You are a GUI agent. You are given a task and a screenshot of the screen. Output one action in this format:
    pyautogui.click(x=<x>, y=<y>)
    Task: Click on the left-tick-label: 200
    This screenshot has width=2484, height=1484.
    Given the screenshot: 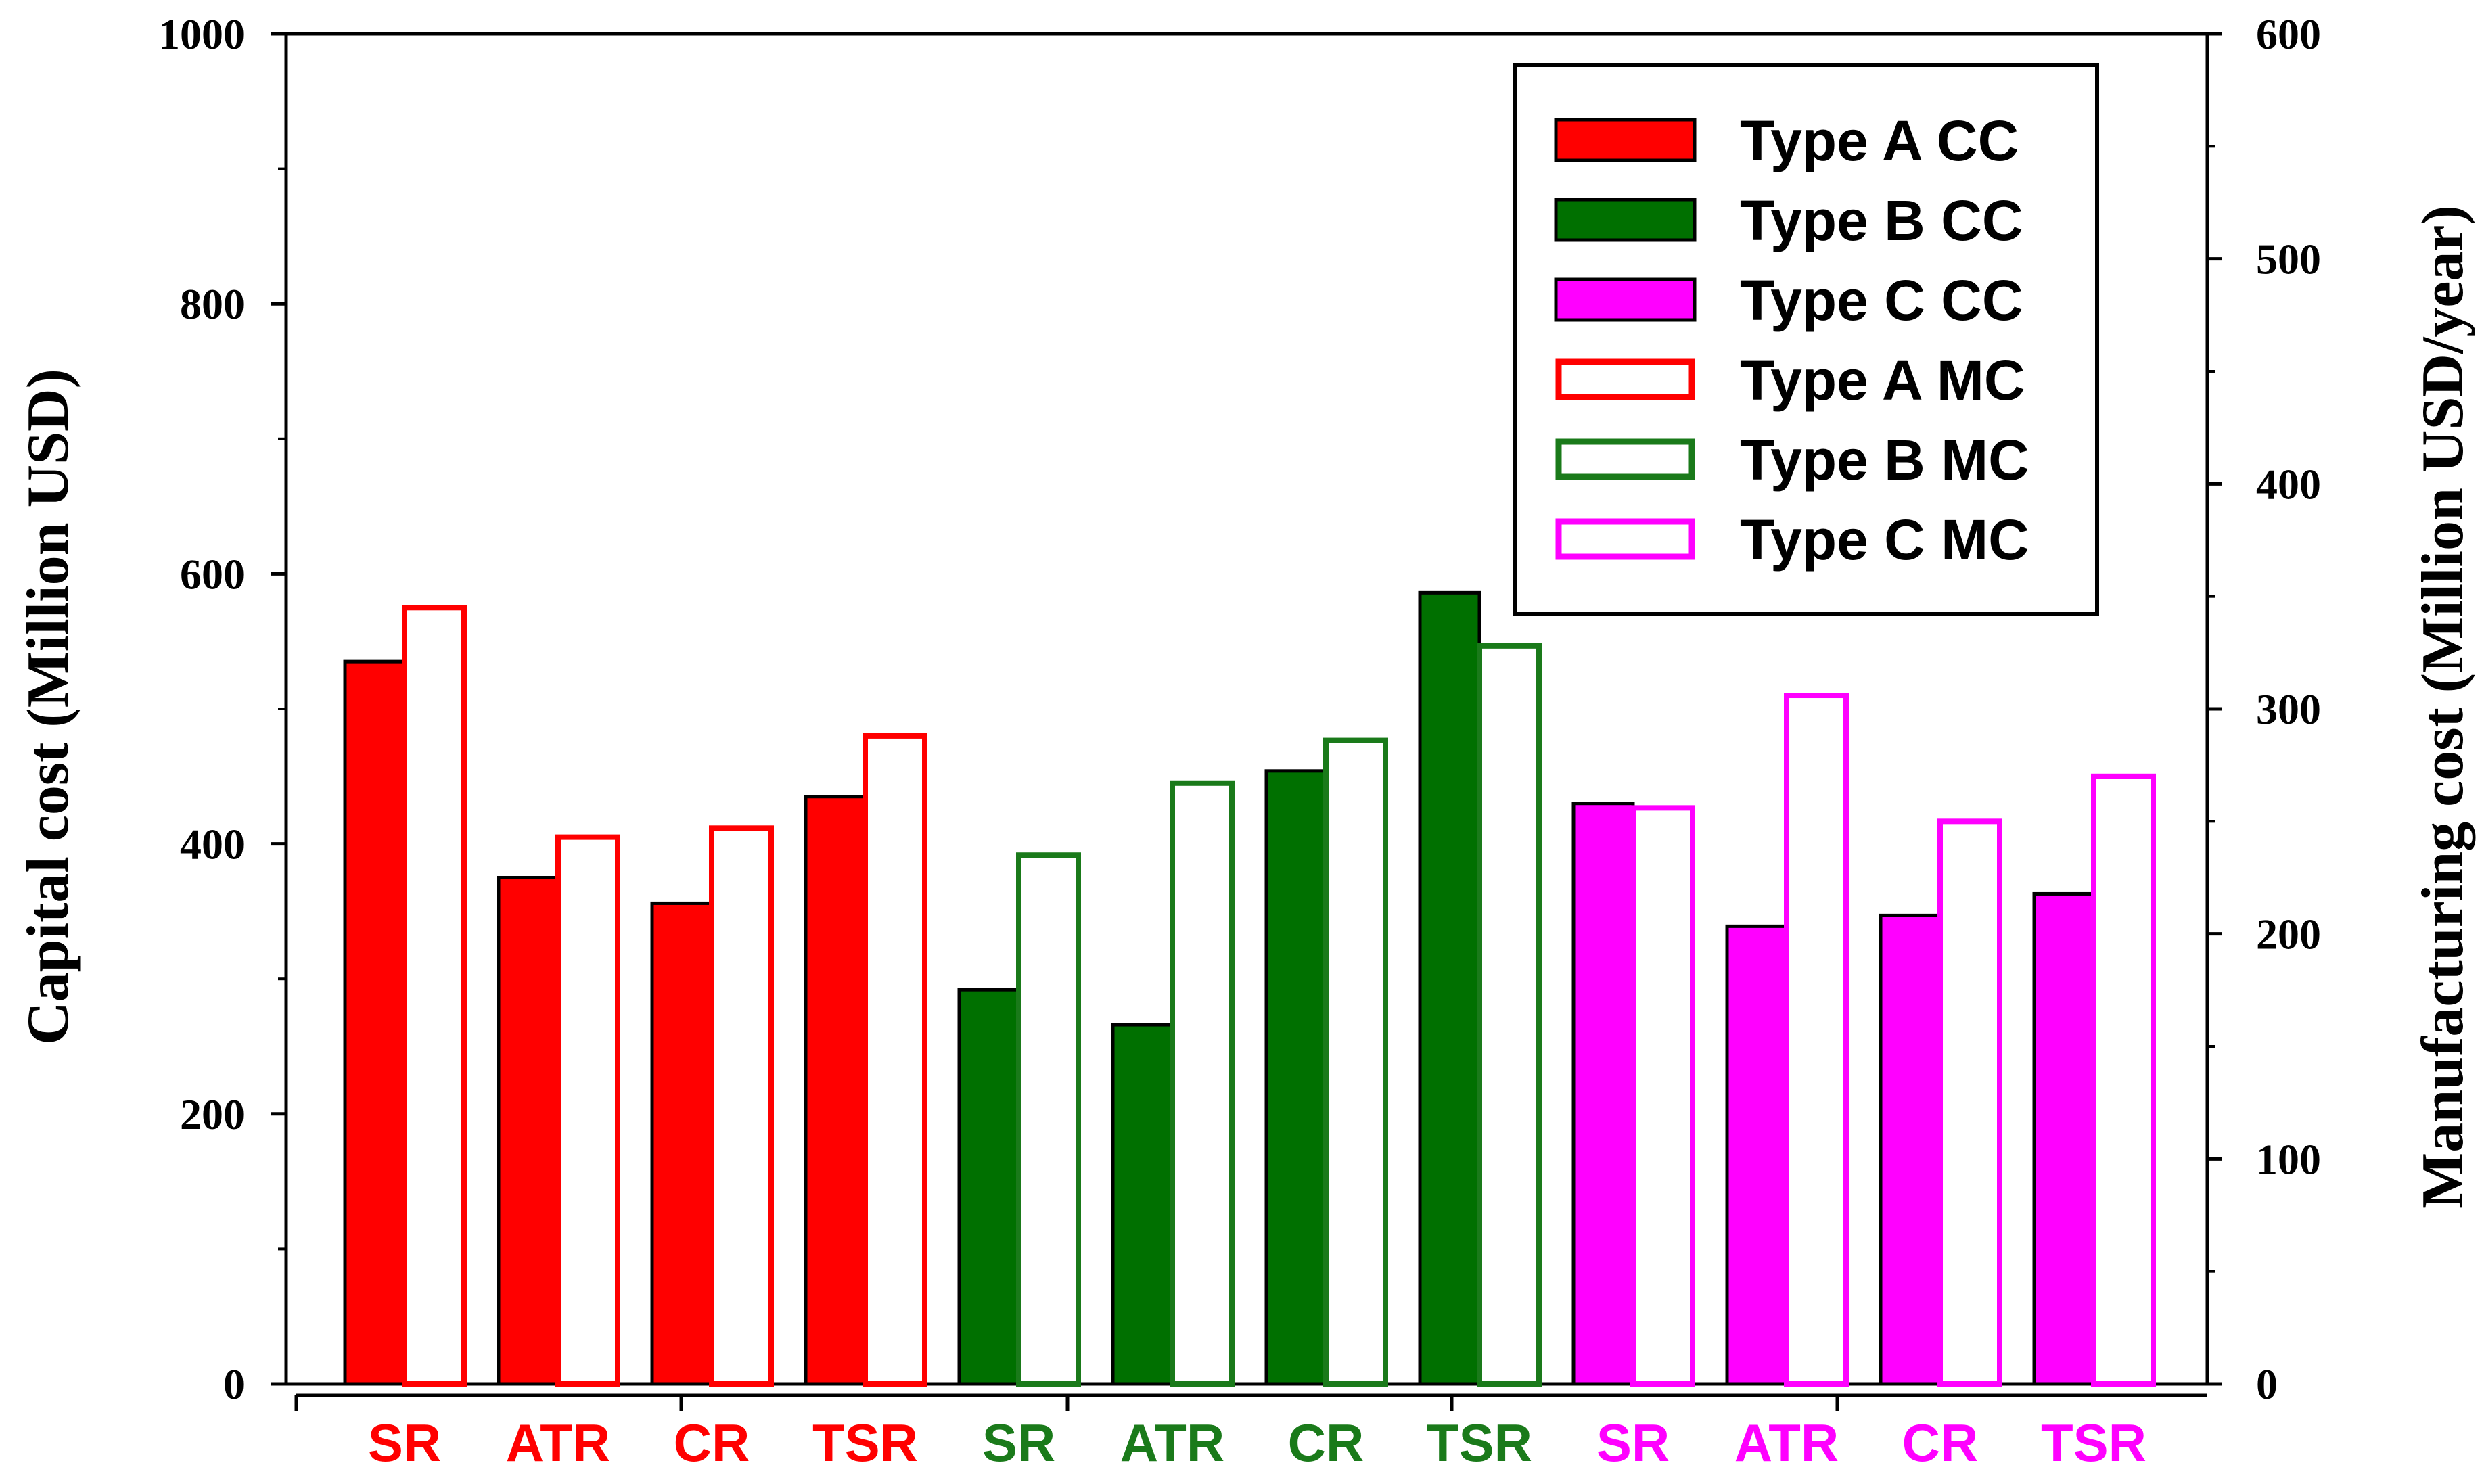 What is the action you would take?
    pyautogui.click(x=212, y=1114)
    